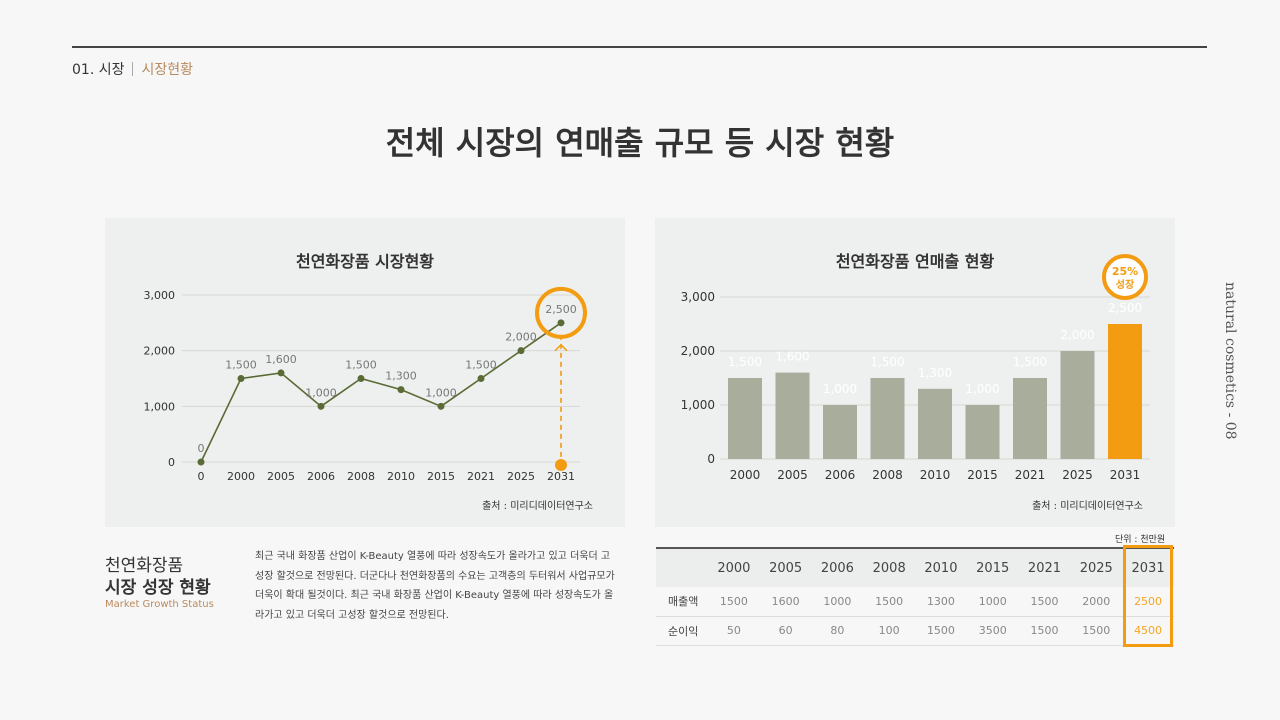 The image size is (1280, 720). I want to click on highlight-box, so click(1148, 596).